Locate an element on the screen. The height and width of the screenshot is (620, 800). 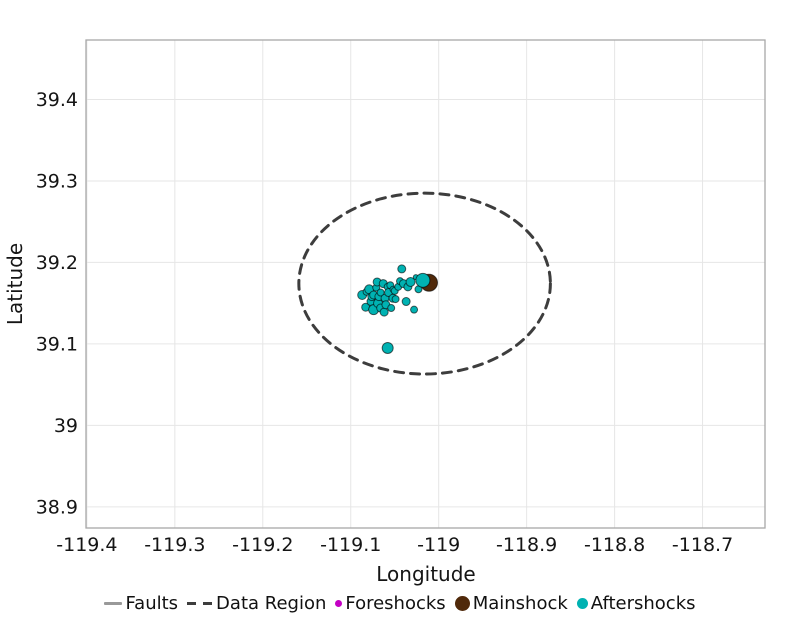
legend-label-aftershocks: Aftershocks is located at coordinates (643, 603).